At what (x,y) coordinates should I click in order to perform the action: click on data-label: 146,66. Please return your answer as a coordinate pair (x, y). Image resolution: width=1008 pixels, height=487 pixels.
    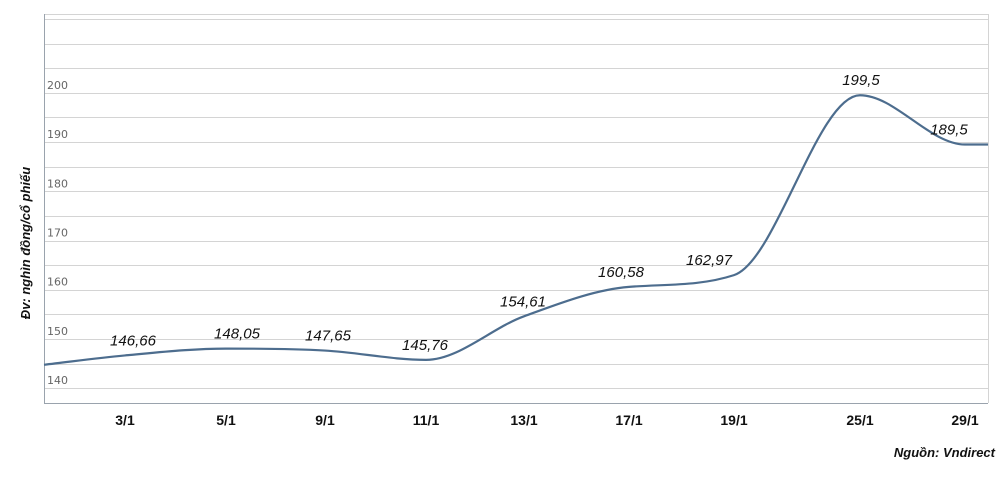
    Looking at the image, I should click on (133, 340).